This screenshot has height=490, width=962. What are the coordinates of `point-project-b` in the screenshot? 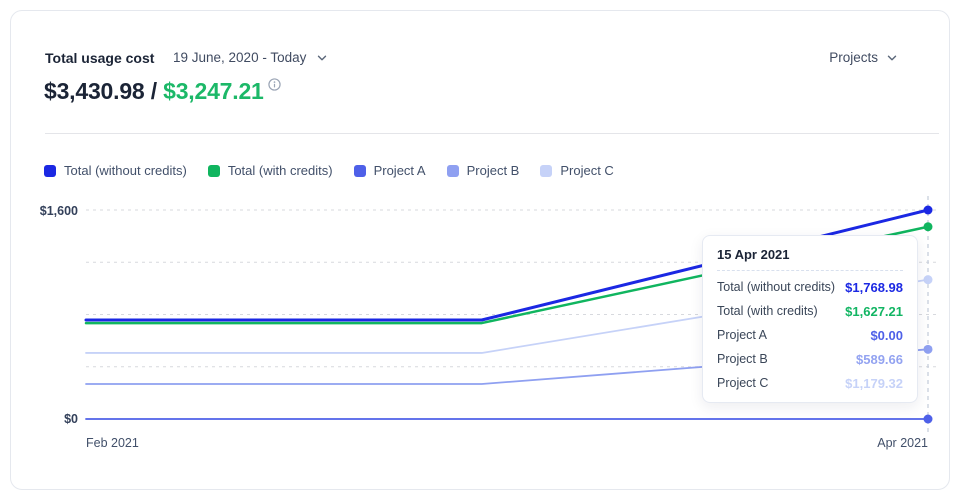 It's located at (928, 349).